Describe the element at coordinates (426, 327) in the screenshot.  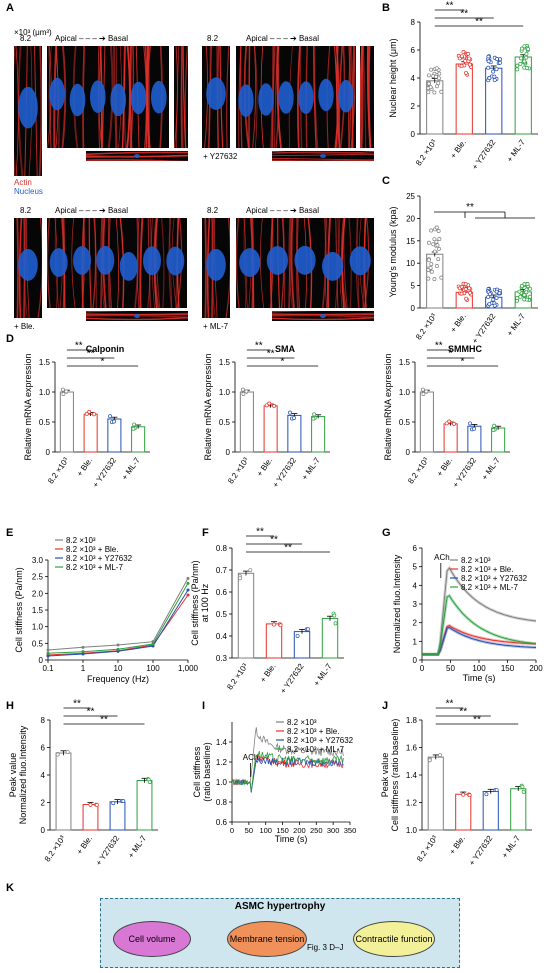
I see `panel-c-xtick-label-0: 8.2 ×10³` at that location.